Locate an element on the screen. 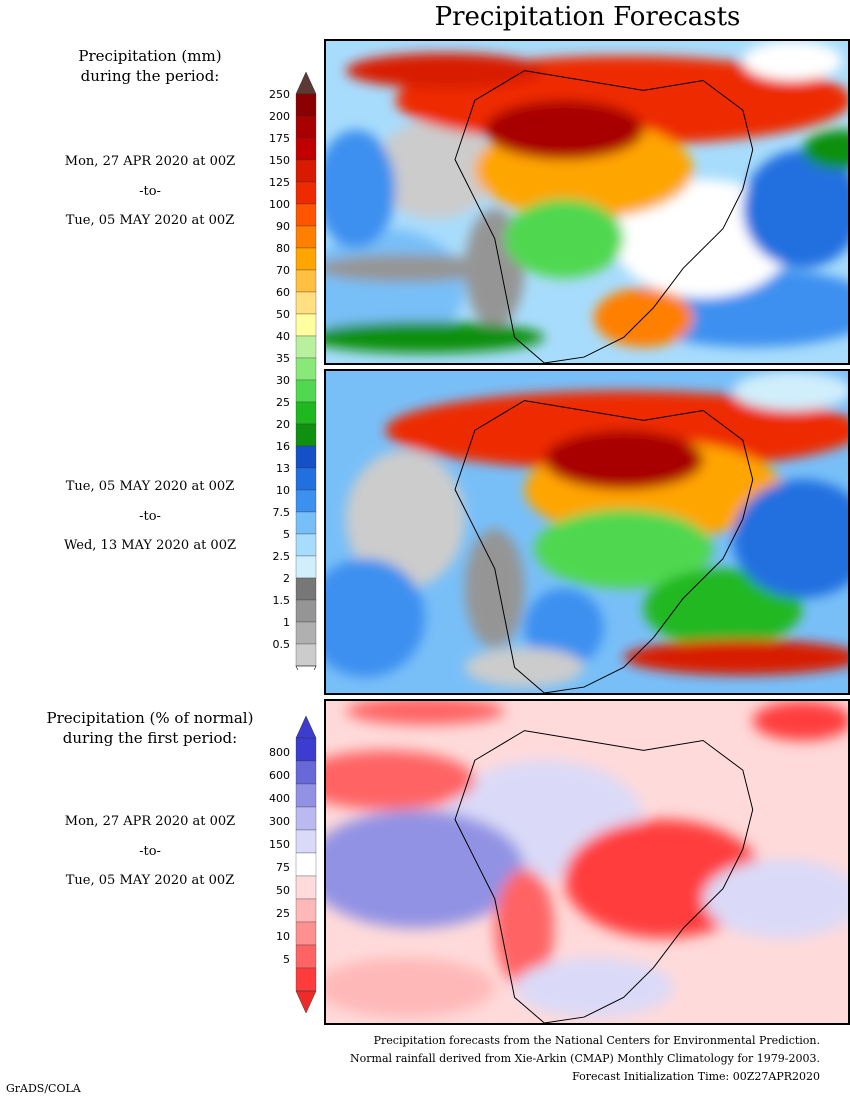  precip-colorbar-label: 80 is located at coordinates (283, 248).